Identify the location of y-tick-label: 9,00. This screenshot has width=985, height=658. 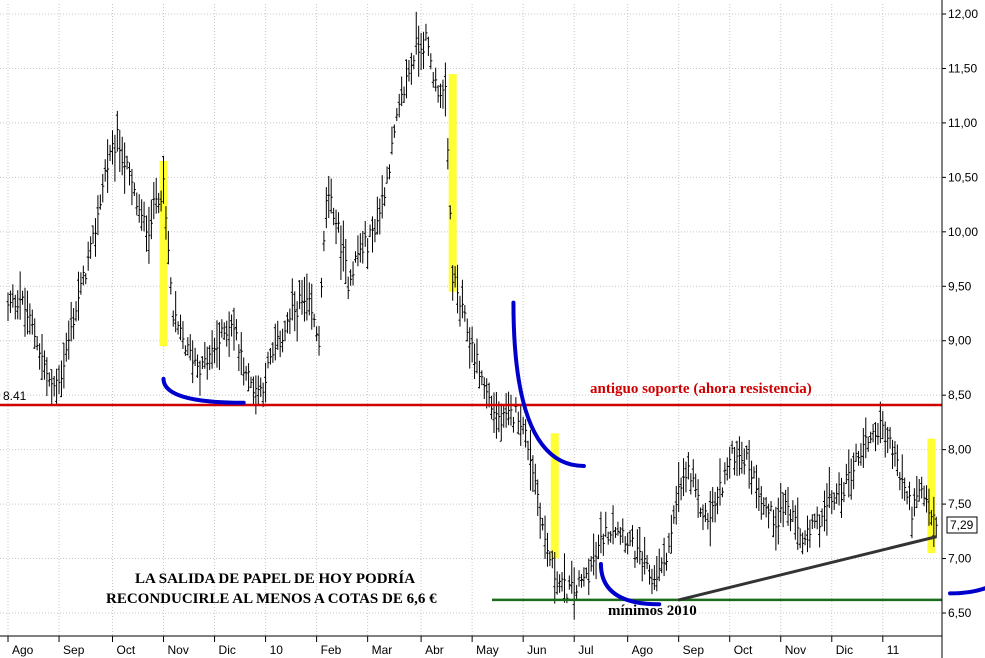
(960, 341).